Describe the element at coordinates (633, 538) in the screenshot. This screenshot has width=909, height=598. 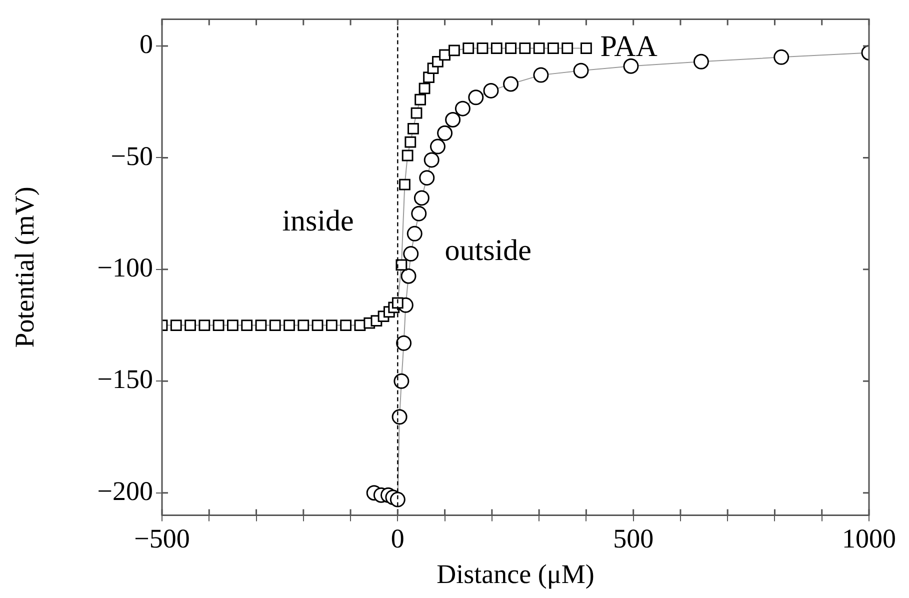
I see `x-tick-label: 500` at that location.